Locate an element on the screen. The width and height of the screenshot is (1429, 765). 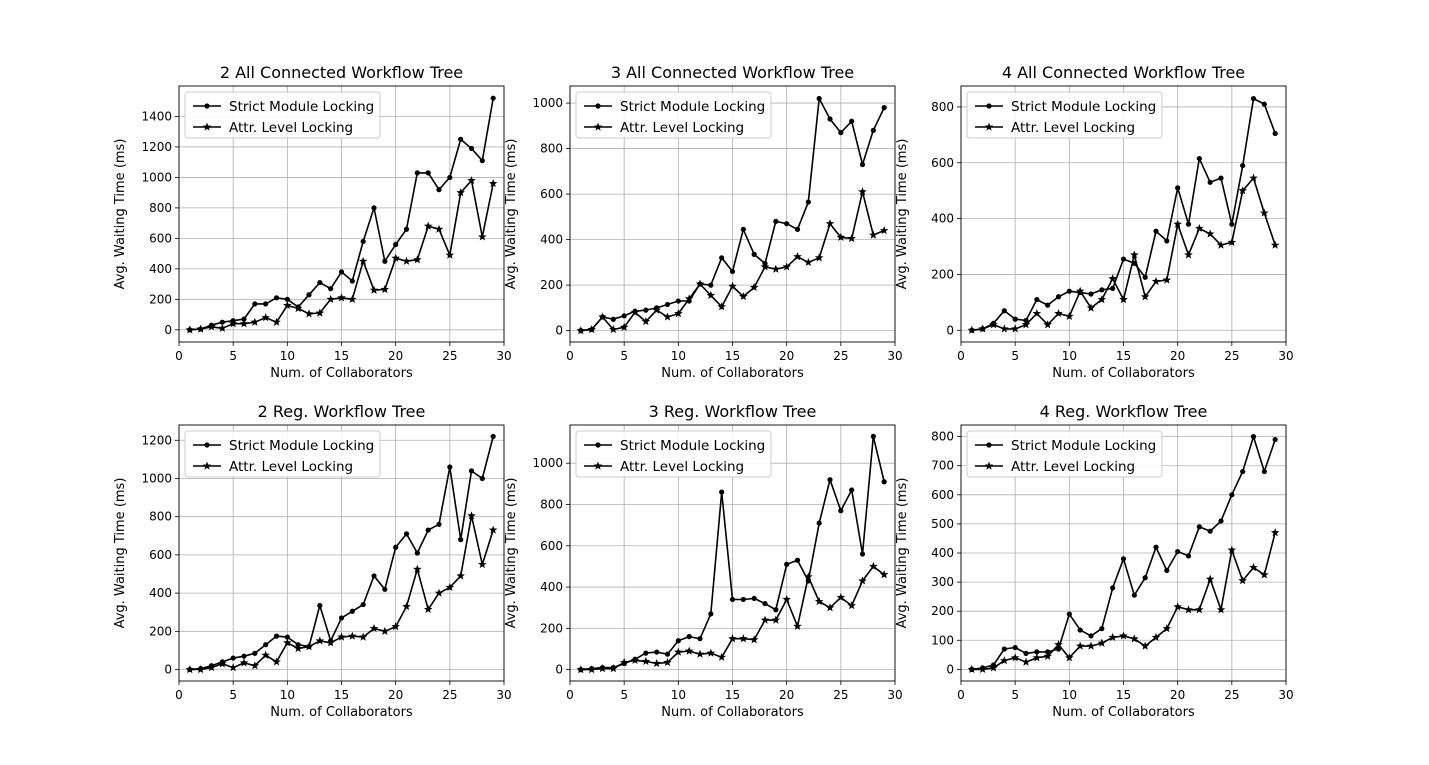
chart-title: 4 Reg. Workflow Tree is located at coordinates (1124, 411).